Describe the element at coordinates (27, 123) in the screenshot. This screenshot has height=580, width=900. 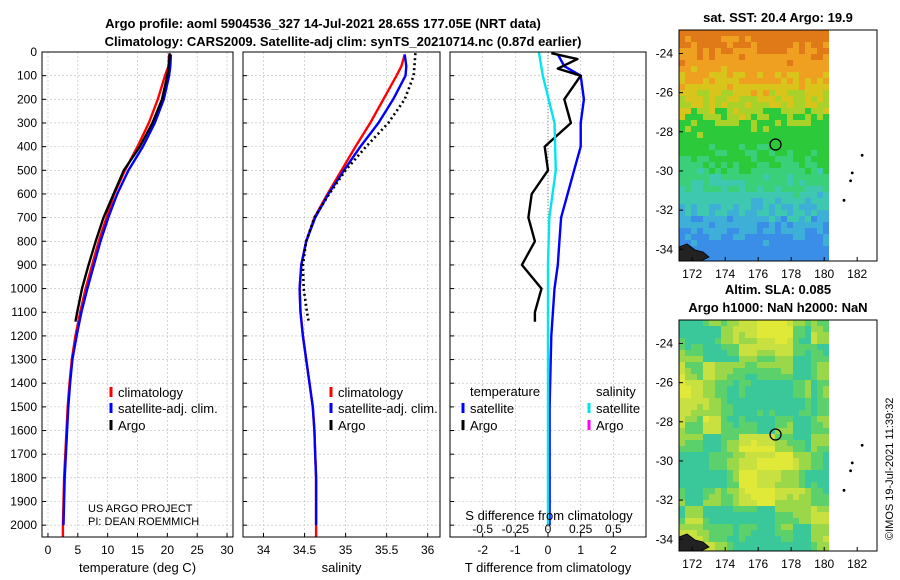
I see `y-tick-label: 300` at that location.